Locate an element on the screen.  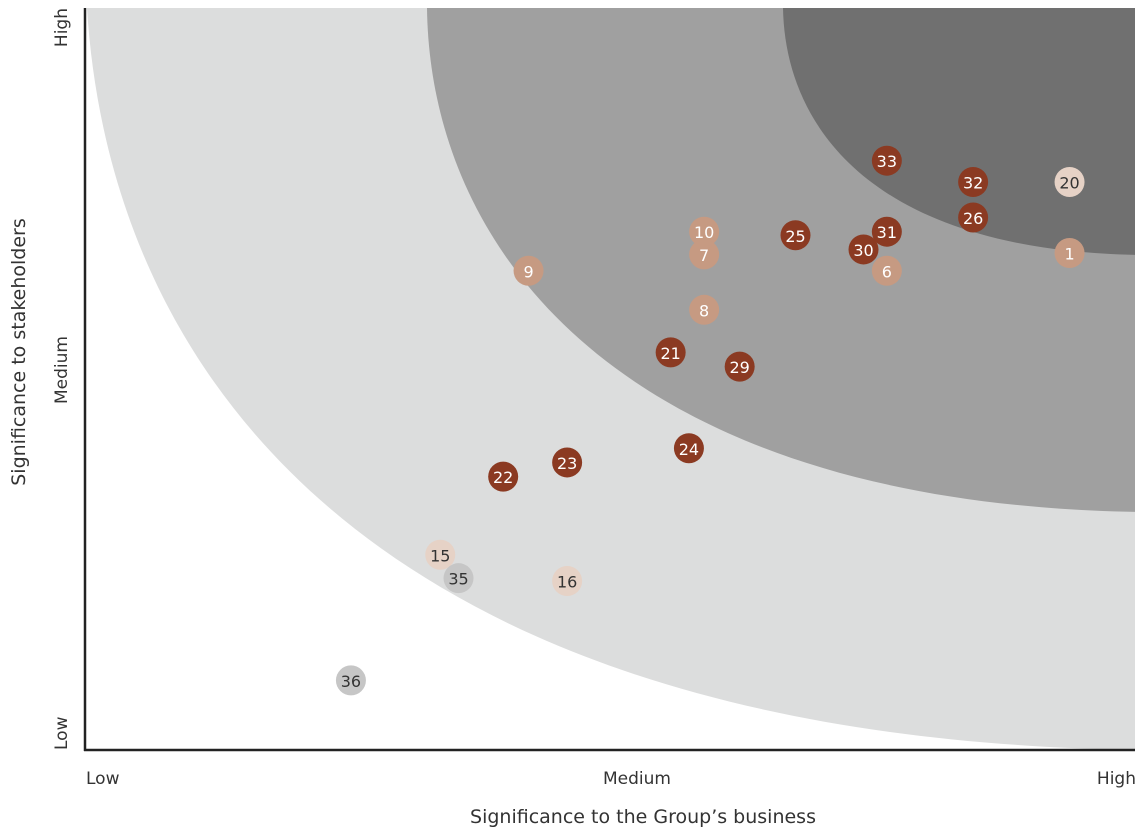
data-point-32: 32 is located at coordinates (973, 182).